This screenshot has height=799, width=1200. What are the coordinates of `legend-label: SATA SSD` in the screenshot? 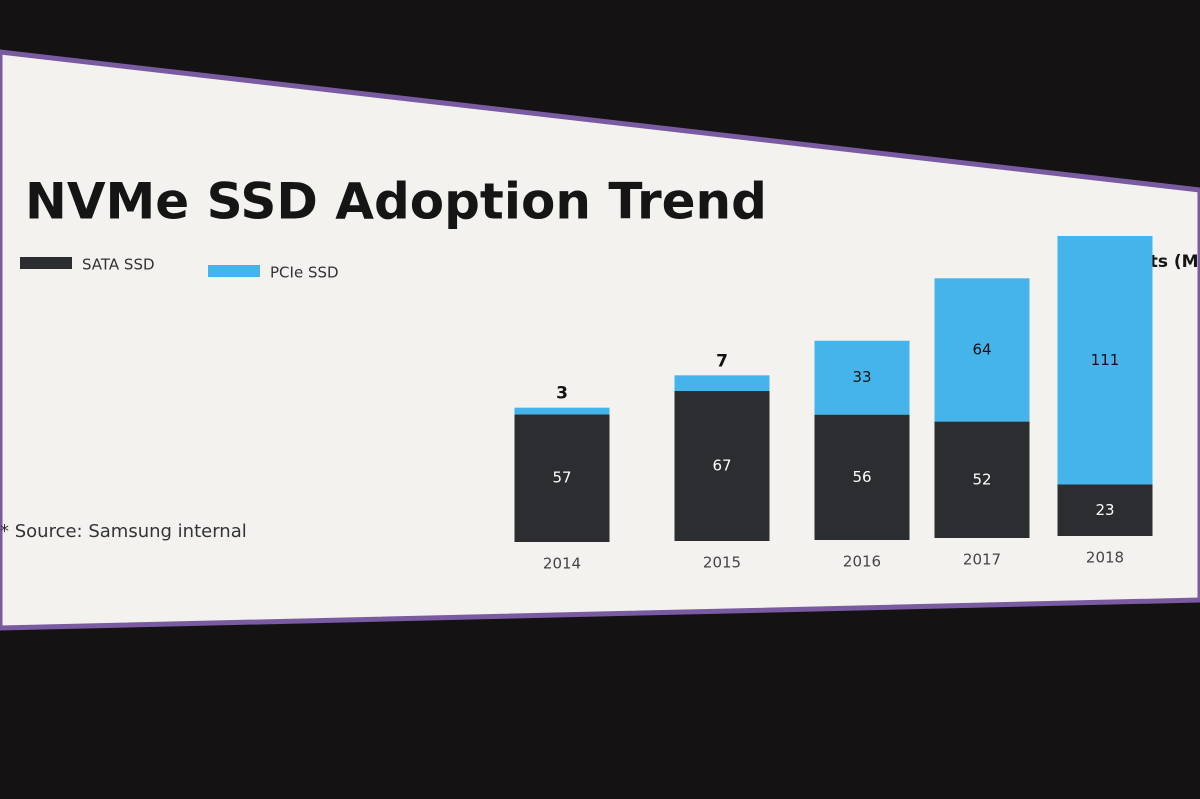 It's located at (118, 265).